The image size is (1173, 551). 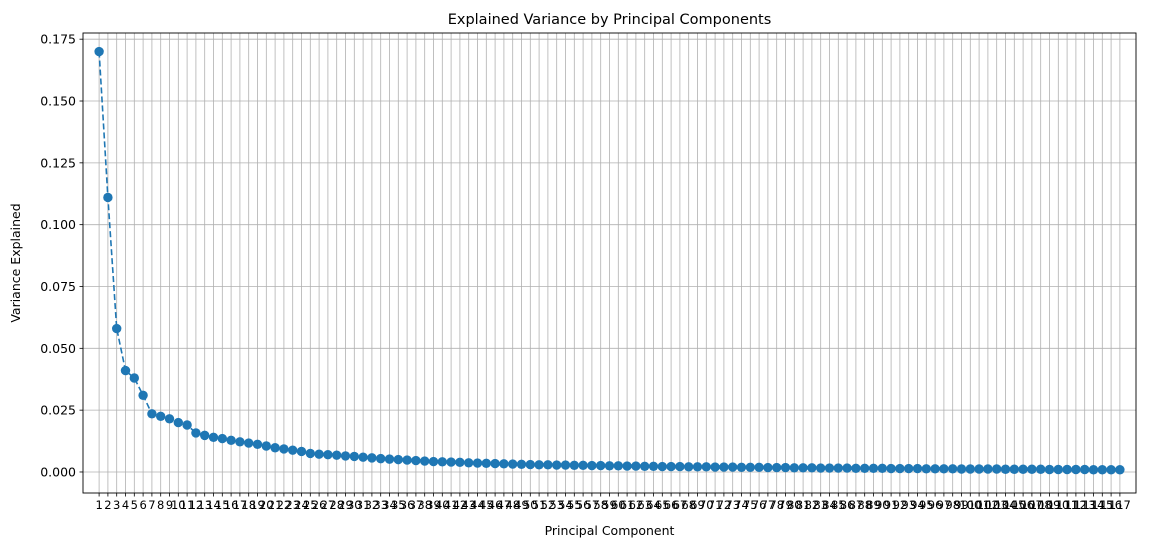 What do you see at coordinates (107, 505) in the screenshot?
I see `x-tick-label: 2` at bounding box center [107, 505].